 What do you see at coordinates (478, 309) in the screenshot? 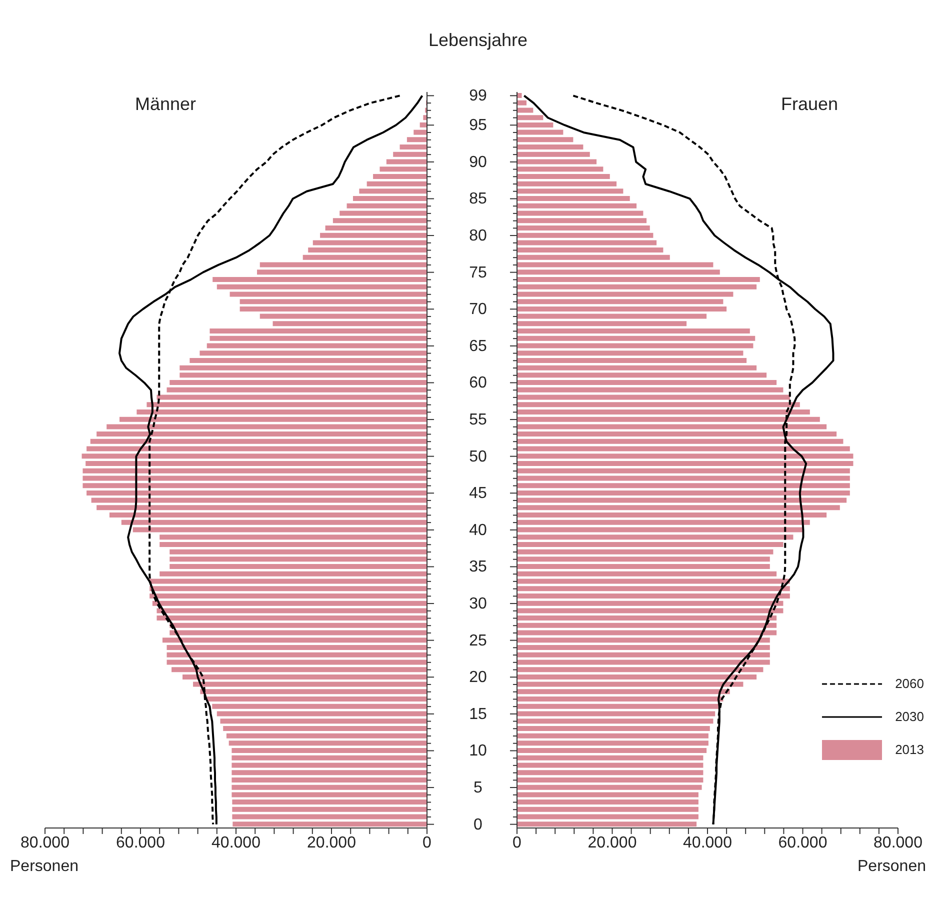
I see `y-tick-label: 70` at bounding box center [478, 309].